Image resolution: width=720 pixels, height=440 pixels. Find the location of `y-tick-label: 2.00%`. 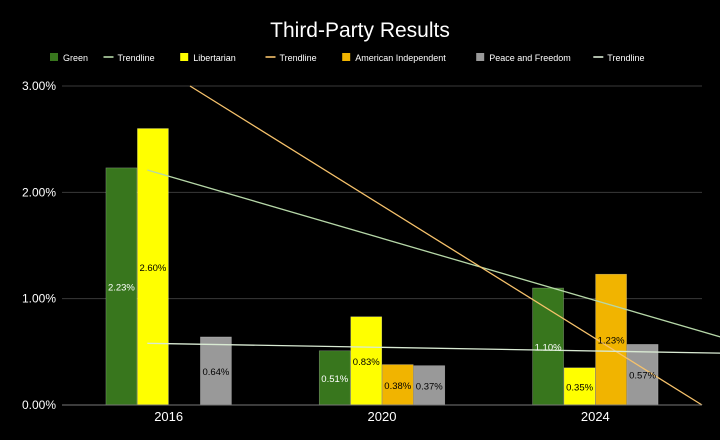

y-tick-label: 2.00% is located at coordinates (39, 192).